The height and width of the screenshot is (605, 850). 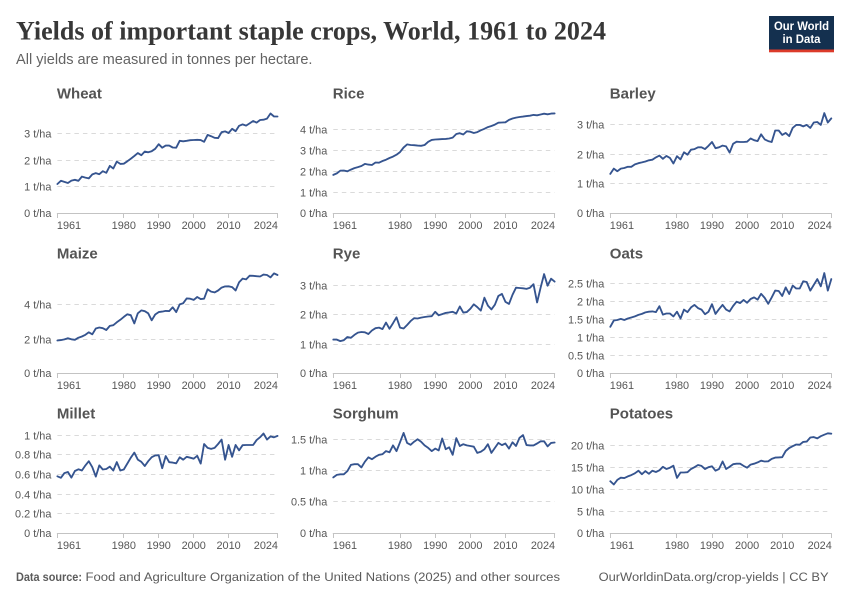 What do you see at coordinates (77, 253) in the screenshot?
I see `svg-text: Maize` at bounding box center [77, 253].